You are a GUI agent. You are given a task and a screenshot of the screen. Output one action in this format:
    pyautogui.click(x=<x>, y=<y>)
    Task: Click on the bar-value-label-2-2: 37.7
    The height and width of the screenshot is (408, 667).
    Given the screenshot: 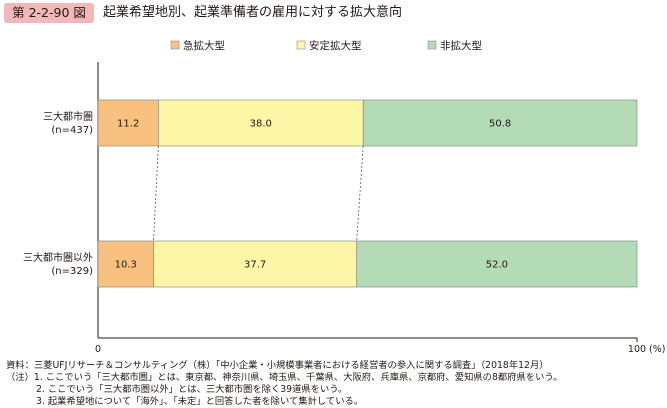 What is the action you would take?
    pyautogui.click(x=255, y=265)
    